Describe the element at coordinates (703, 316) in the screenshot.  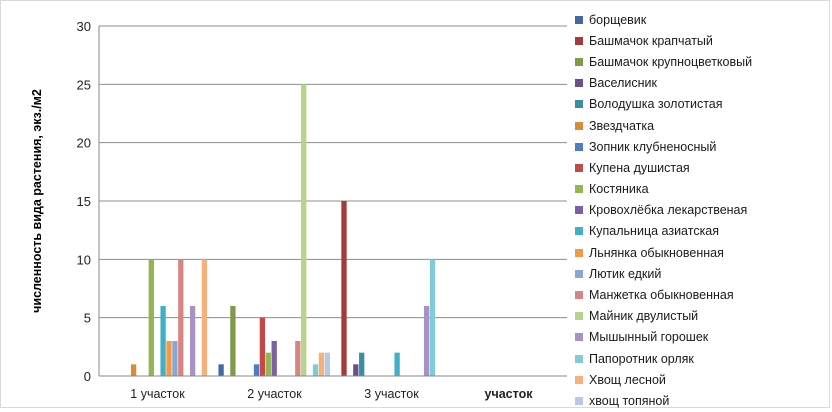
I see `legend-item: Майник двулистый` at that location.